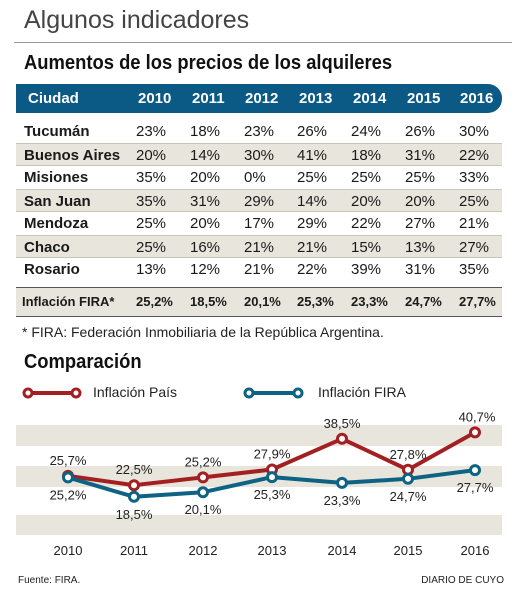 This screenshot has width=526, height=609. I want to click on city-name: Rosario, so click(52, 269).